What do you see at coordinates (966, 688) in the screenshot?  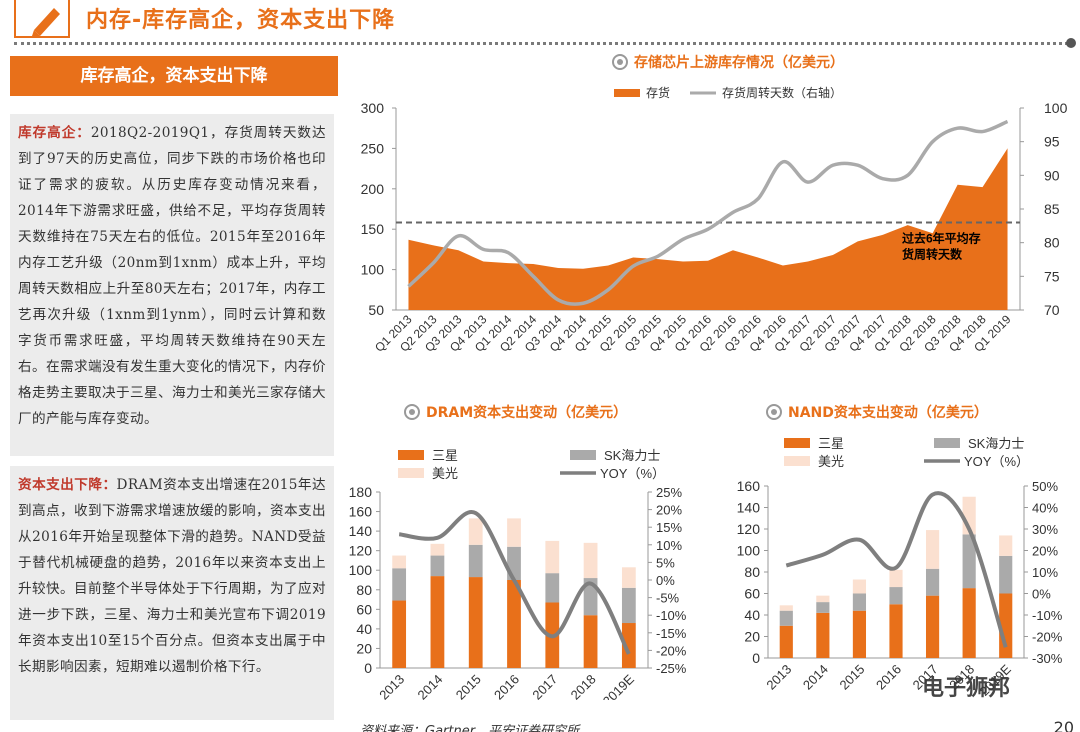 I see `watermark: 电子狮邦` at bounding box center [966, 688].